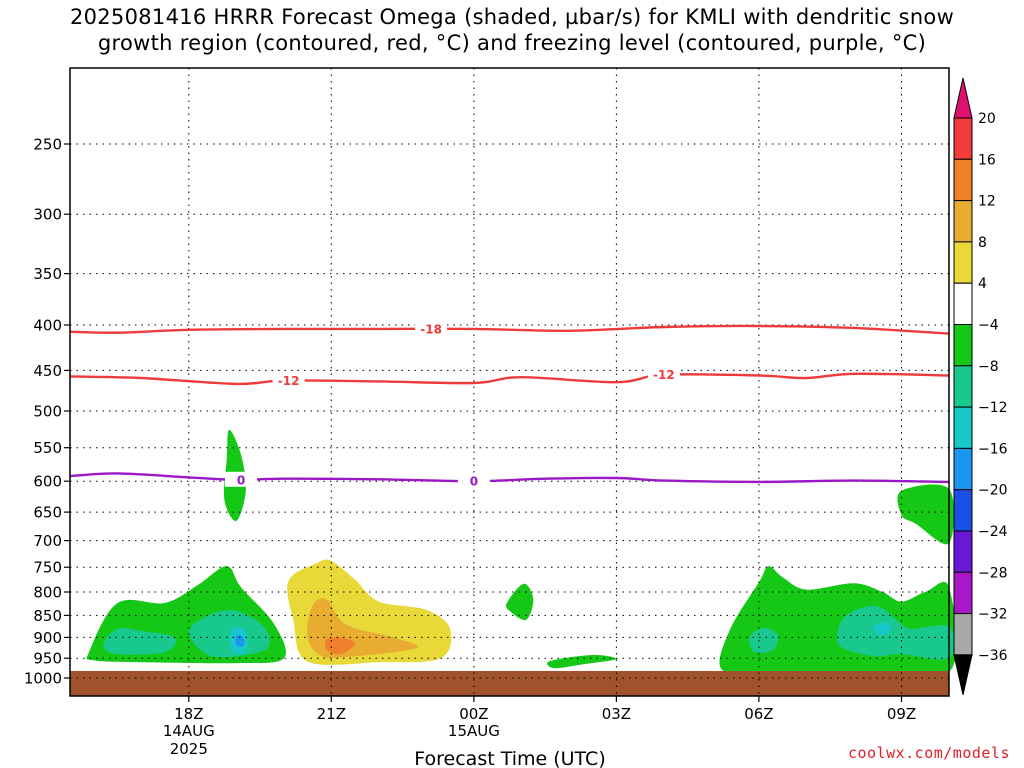 The image size is (1024, 768). What do you see at coordinates (331, 714) in the screenshot?
I see `x-tick-label-21Z: 21Z` at bounding box center [331, 714].